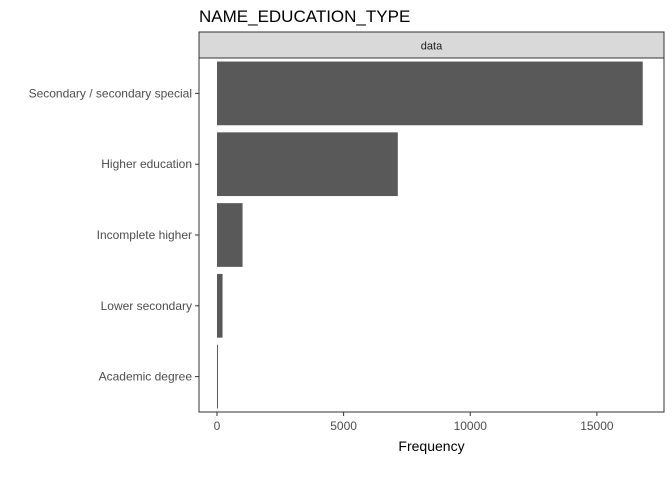 The height and width of the screenshot is (480, 672). Describe the element at coordinates (597, 426) in the screenshot. I see `x-tick-label: 15000` at that location.